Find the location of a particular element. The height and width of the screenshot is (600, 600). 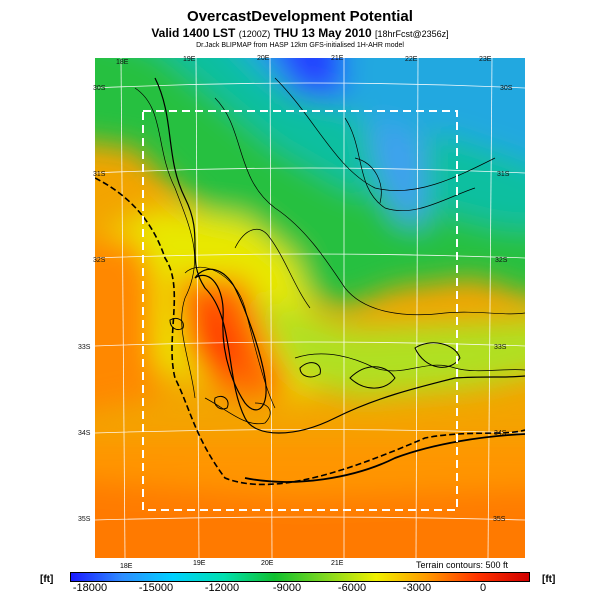

right-lat-label: 32S is located at coordinates (501, 260).